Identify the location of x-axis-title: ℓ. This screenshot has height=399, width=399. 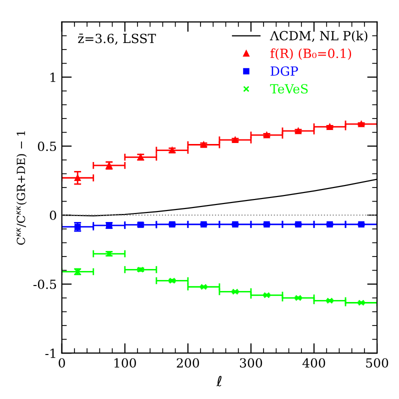
(219, 381).